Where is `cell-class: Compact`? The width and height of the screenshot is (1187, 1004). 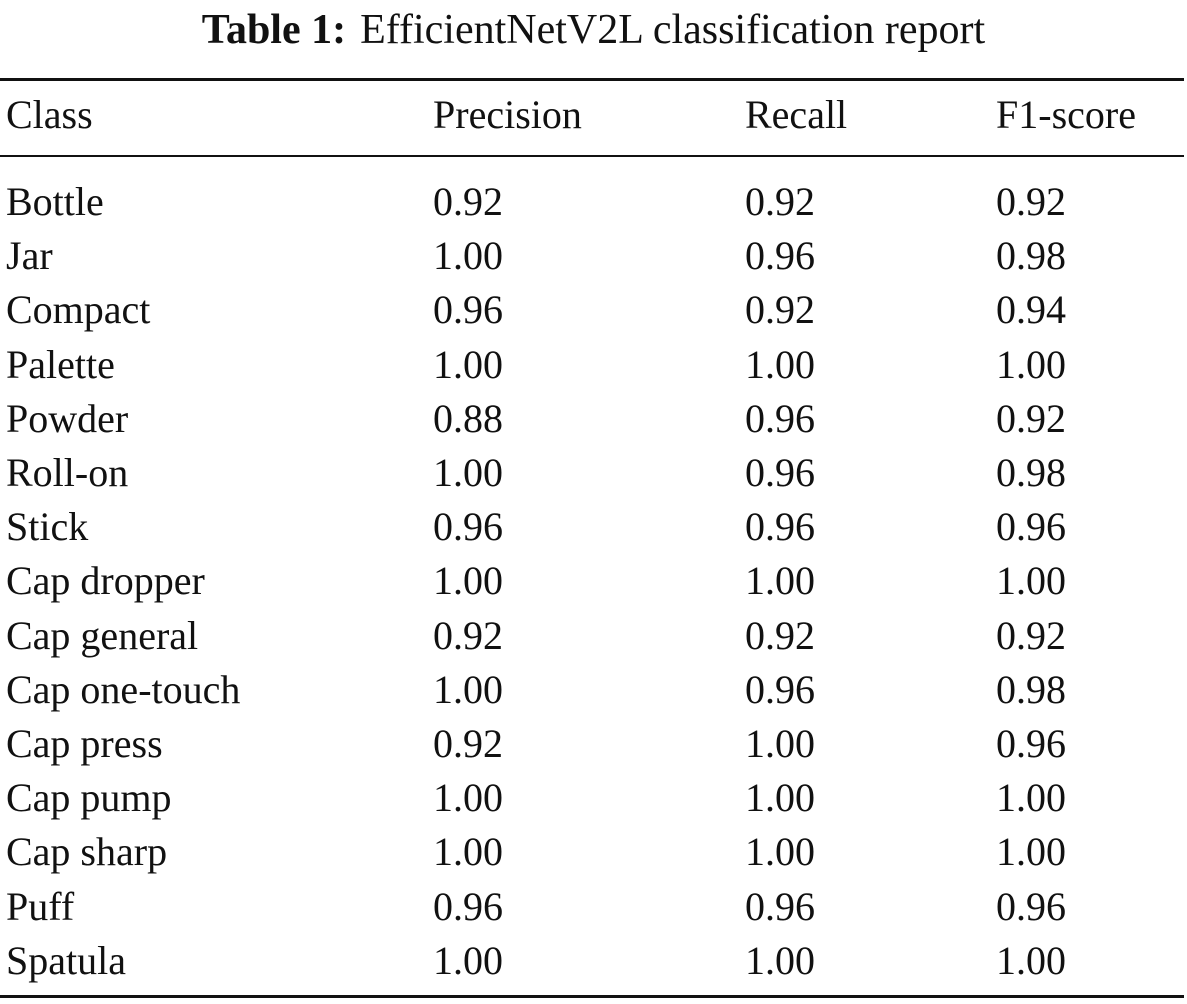
cell-class: Compact is located at coordinates (78, 310).